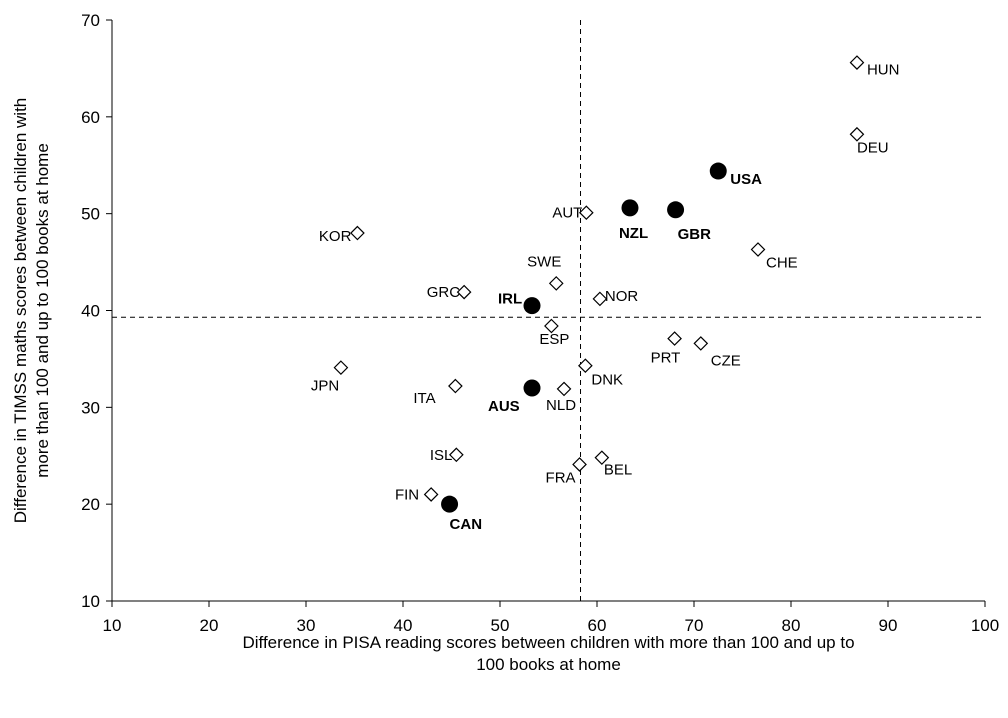 Image resolution: width=1008 pixels, height=718 pixels. I want to click on point-label-aus: AUS, so click(504, 406).